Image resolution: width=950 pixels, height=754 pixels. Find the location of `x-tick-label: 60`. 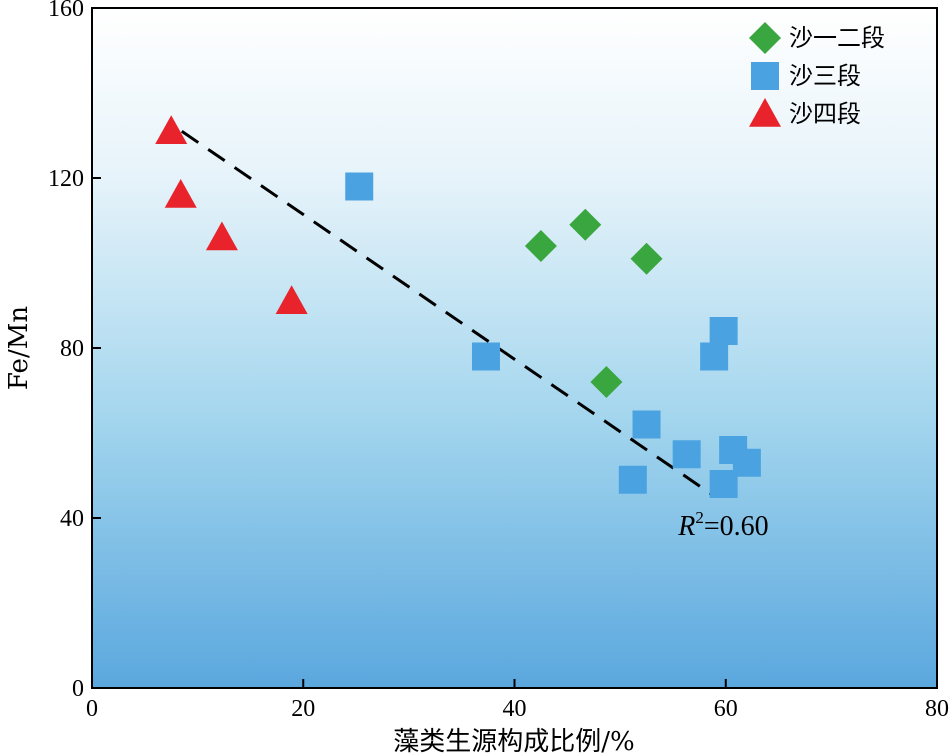

x-tick-label: 60 is located at coordinates (726, 709).